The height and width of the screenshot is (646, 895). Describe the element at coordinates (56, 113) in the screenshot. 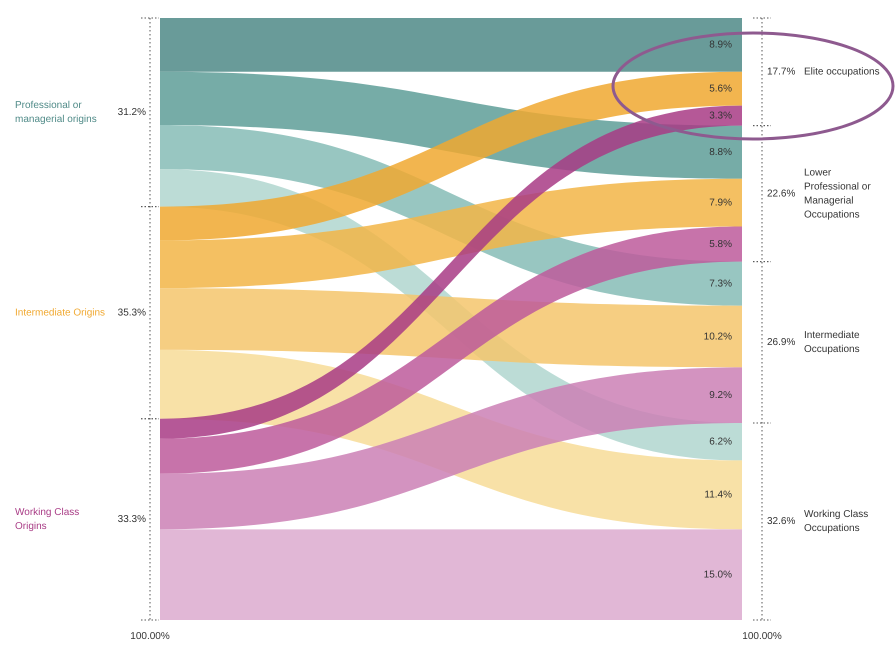

I see `text: Professional or managerial origins` at that location.